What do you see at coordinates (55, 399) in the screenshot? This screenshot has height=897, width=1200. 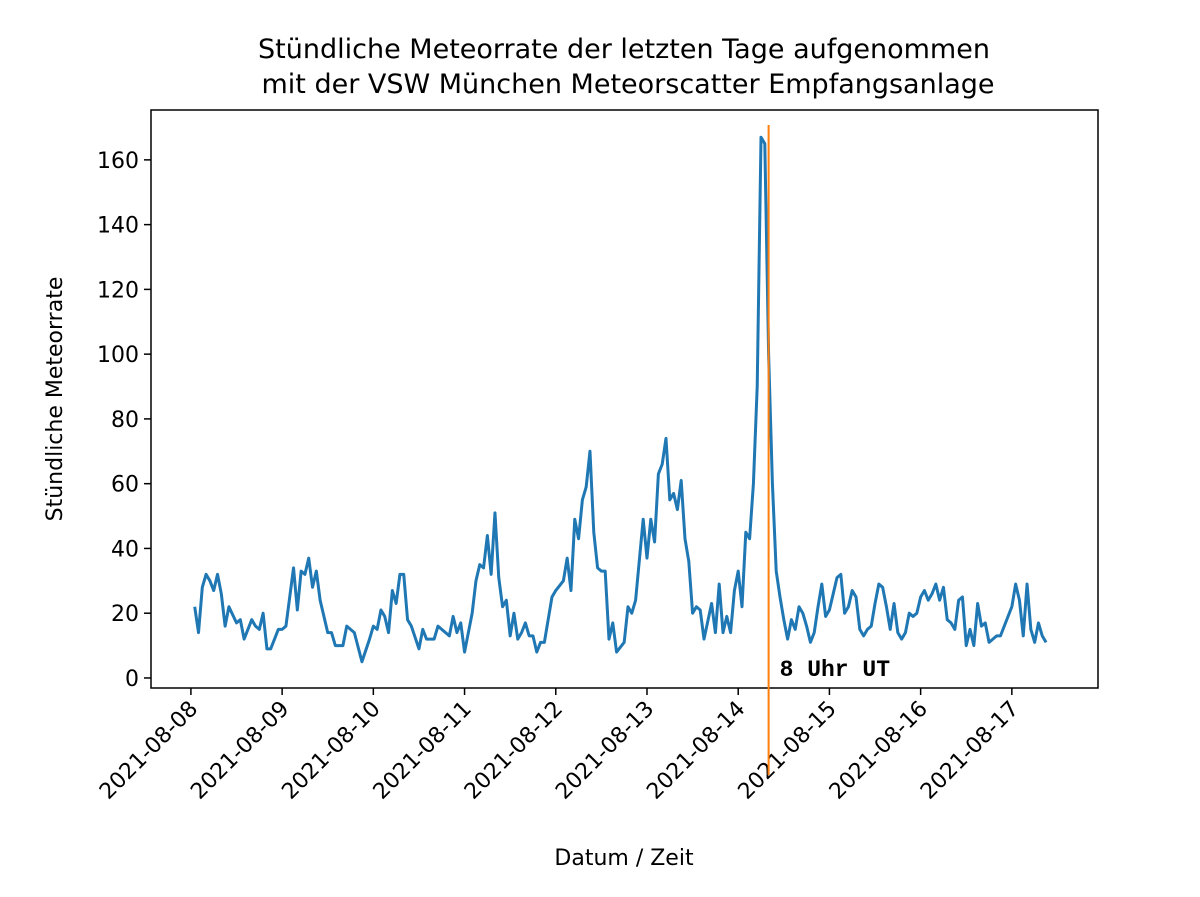 I see `y-axis-label: Stündliche Meteorrate` at bounding box center [55, 399].